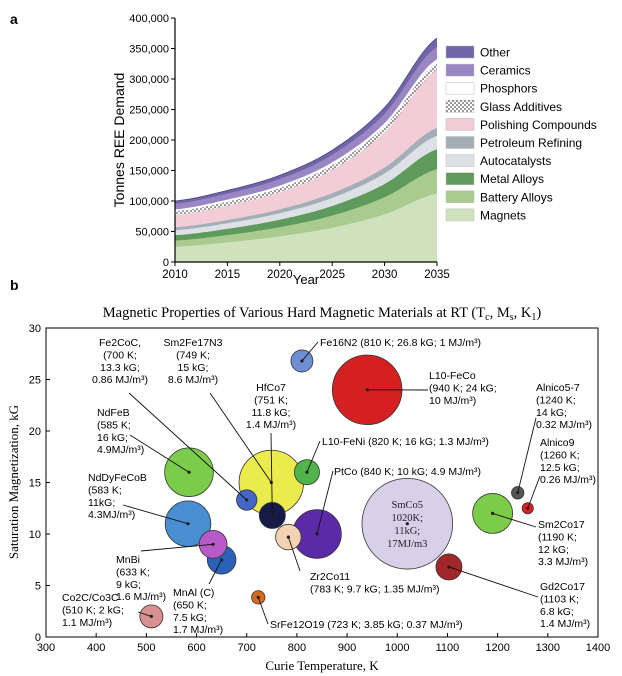 This screenshot has width=622, height=676. What do you see at coordinates (548, 648) in the screenshot?
I see `scatter-x-tick-label: 1300` at bounding box center [548, 648].